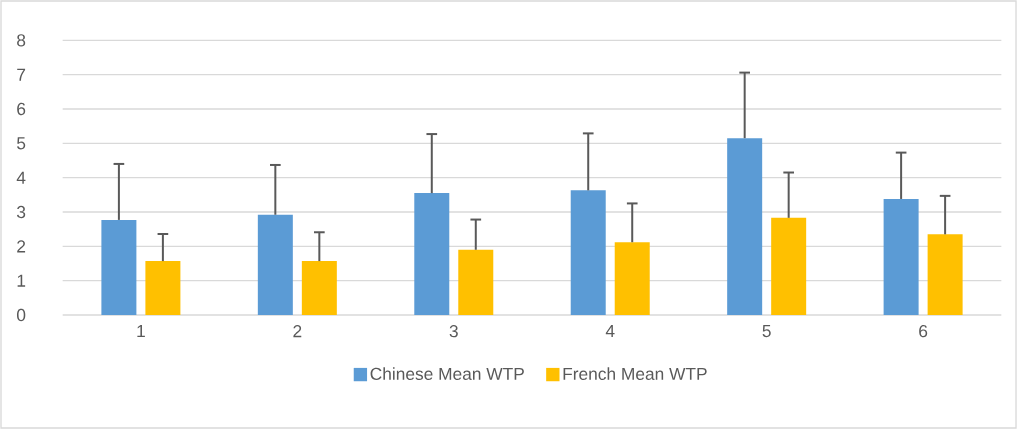 Image resolution: width=1017 pixels, height=429 pixels. What do you see at coordinates (21, 315) in the screenshot?
I see `y-tick-label: 0` at bounding box center [21, 315].